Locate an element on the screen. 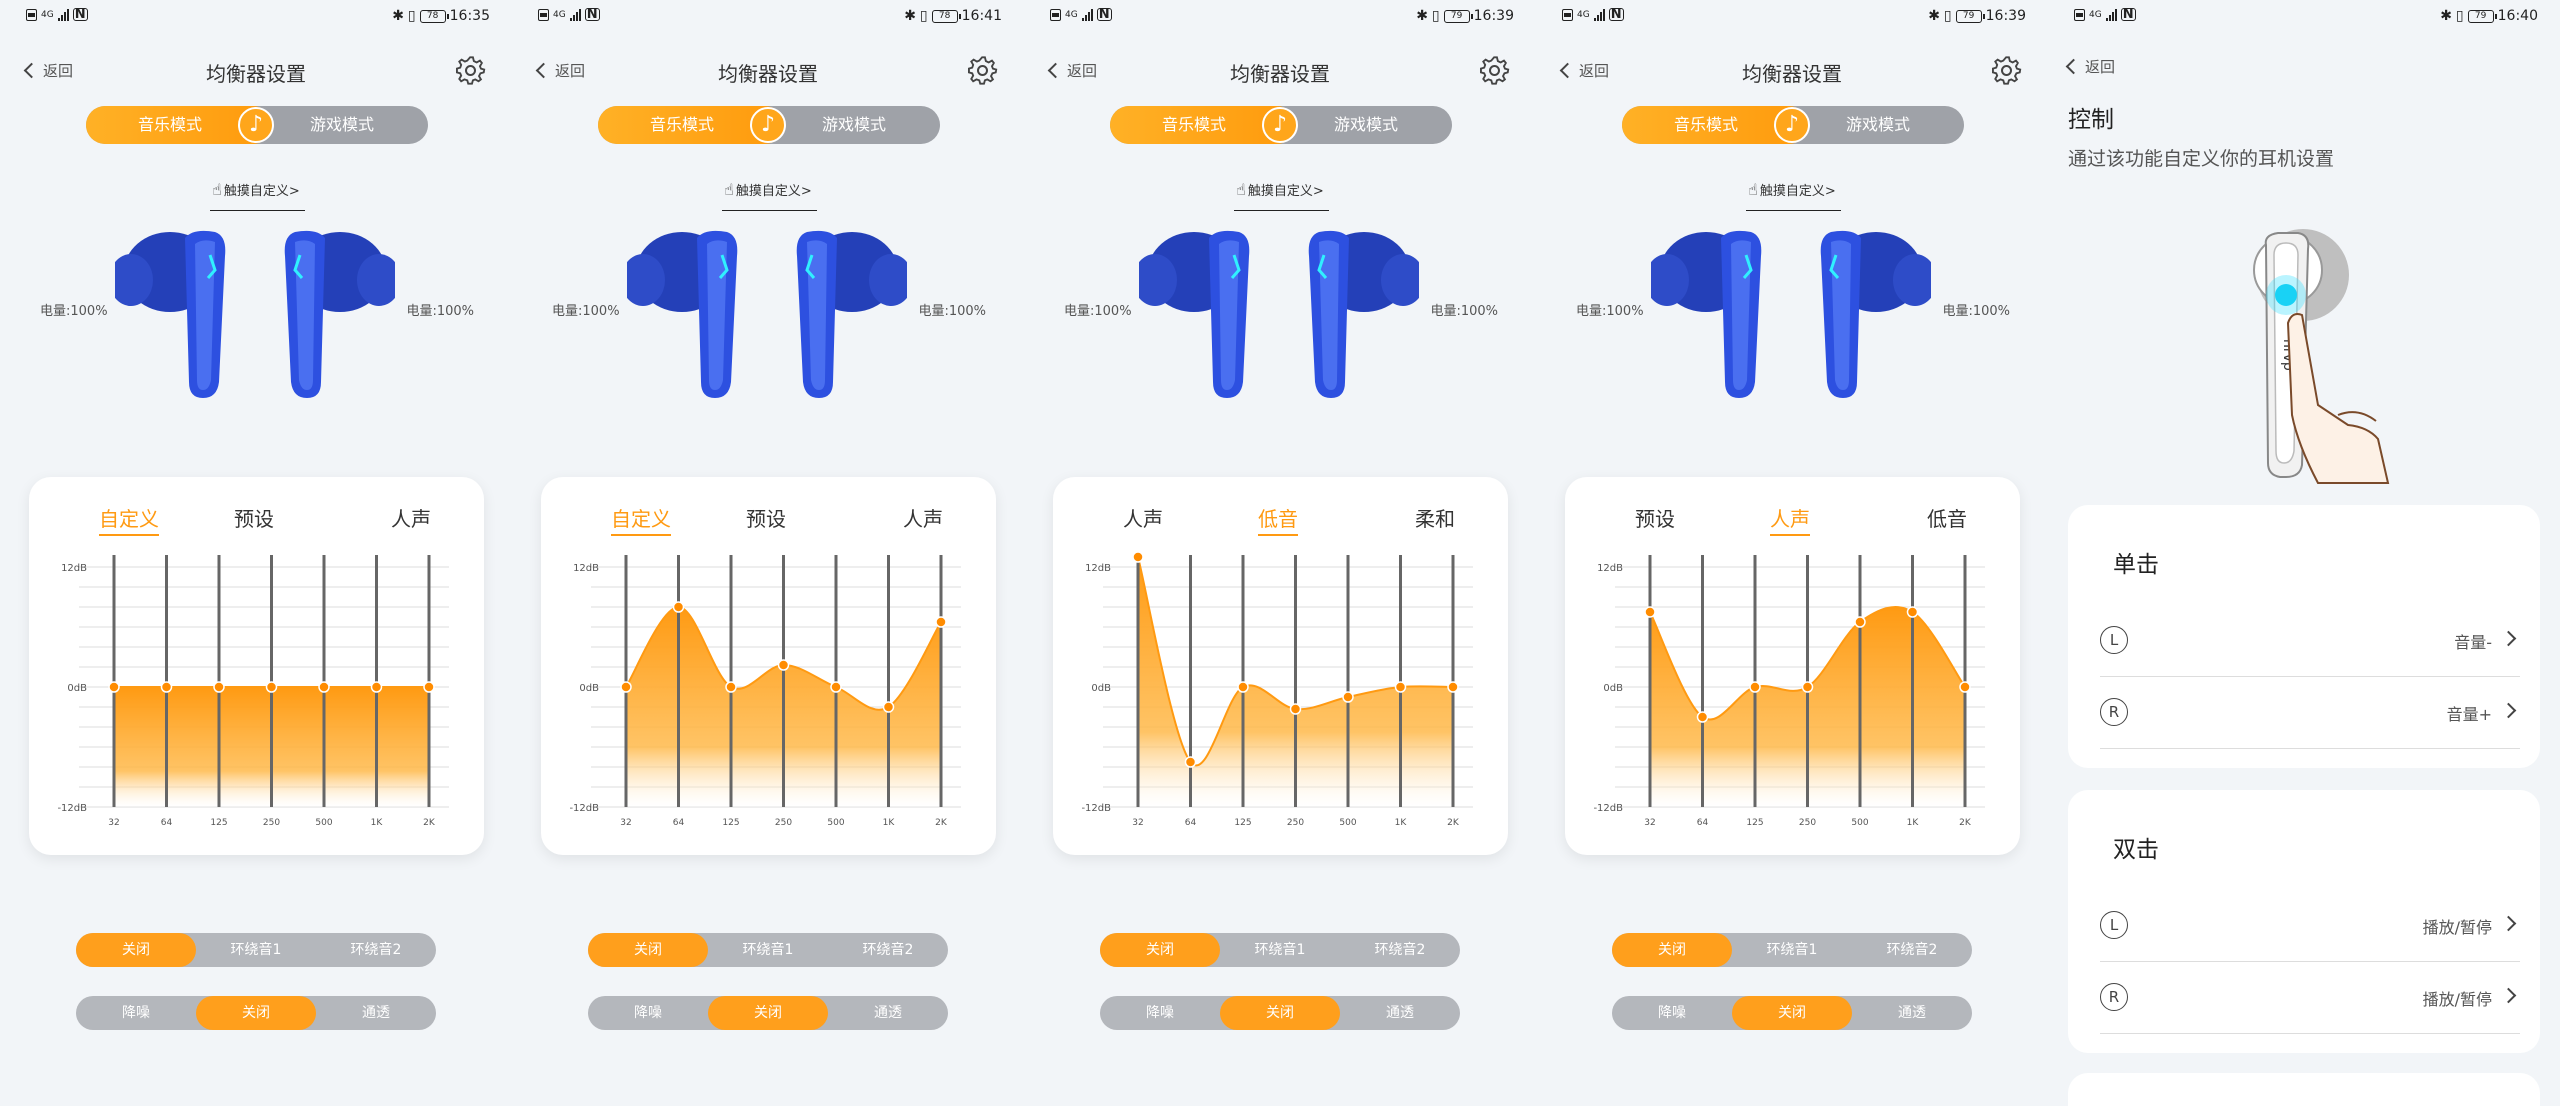 The image size is (2560, 1106). eq-tab: 柔和 is located at coordinates (1435, 519).